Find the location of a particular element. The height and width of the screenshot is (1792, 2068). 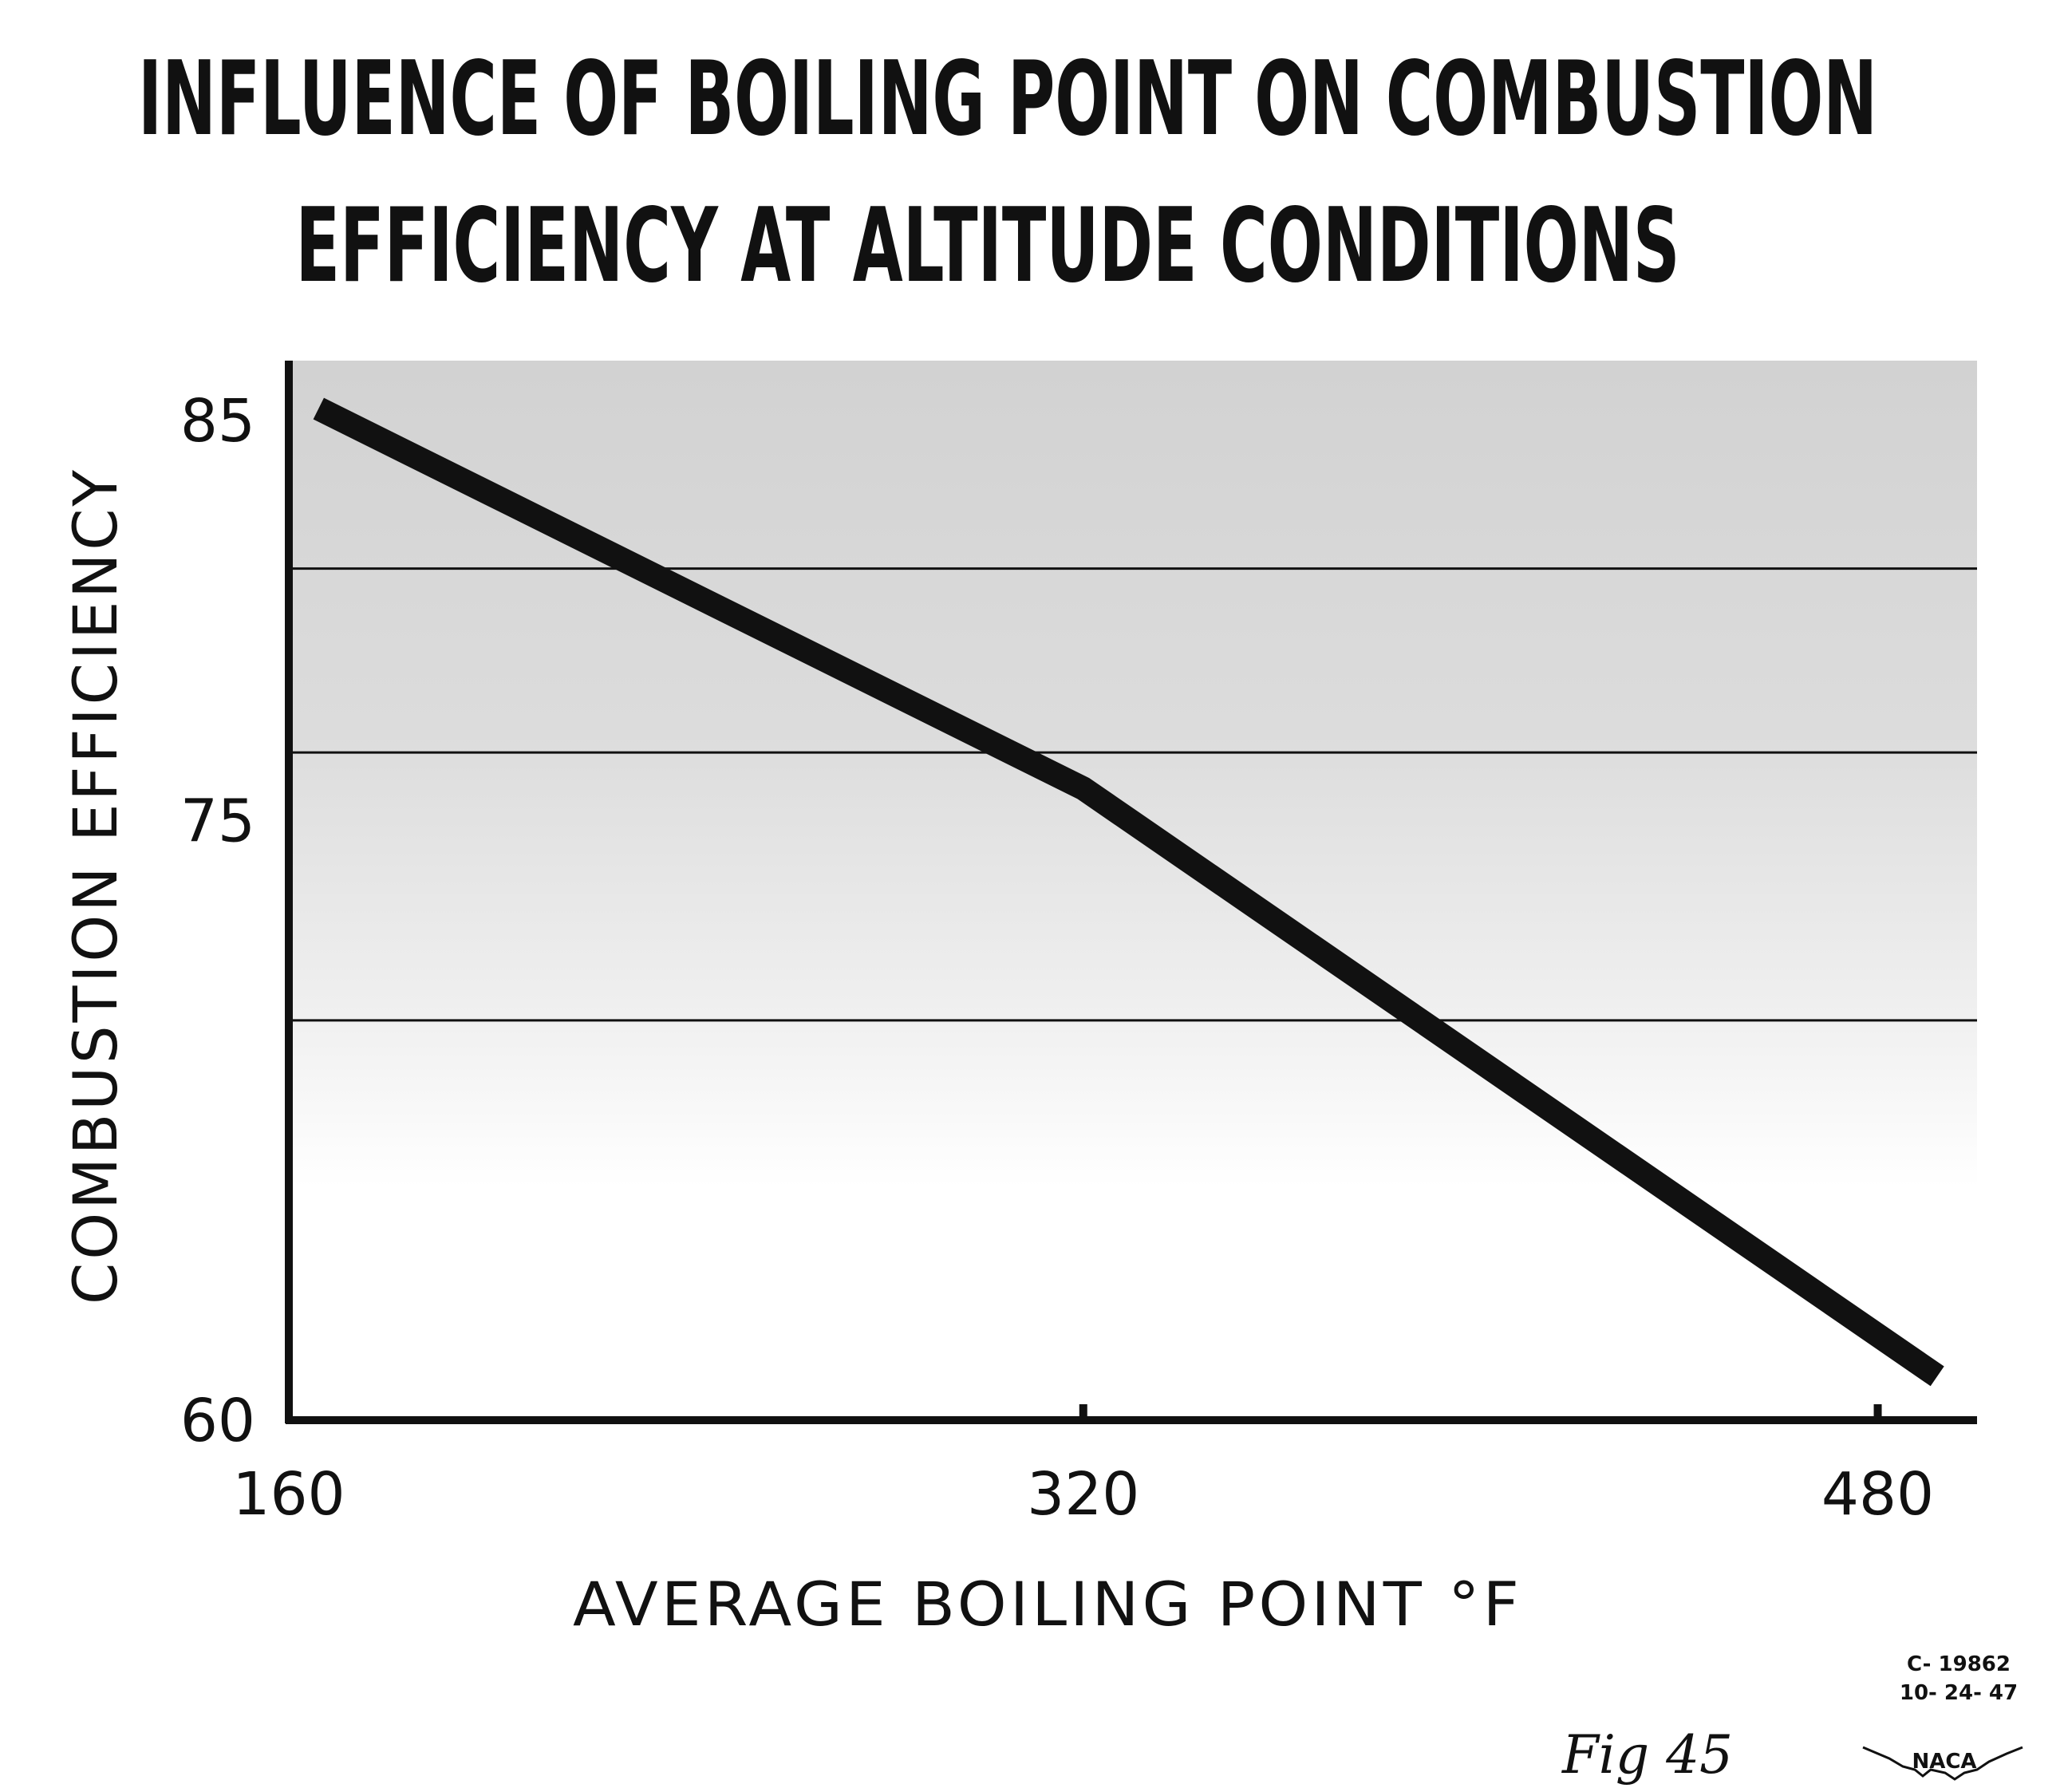

x-tick-labels: 160 320 480 is located at coordinates (1083, 1494).